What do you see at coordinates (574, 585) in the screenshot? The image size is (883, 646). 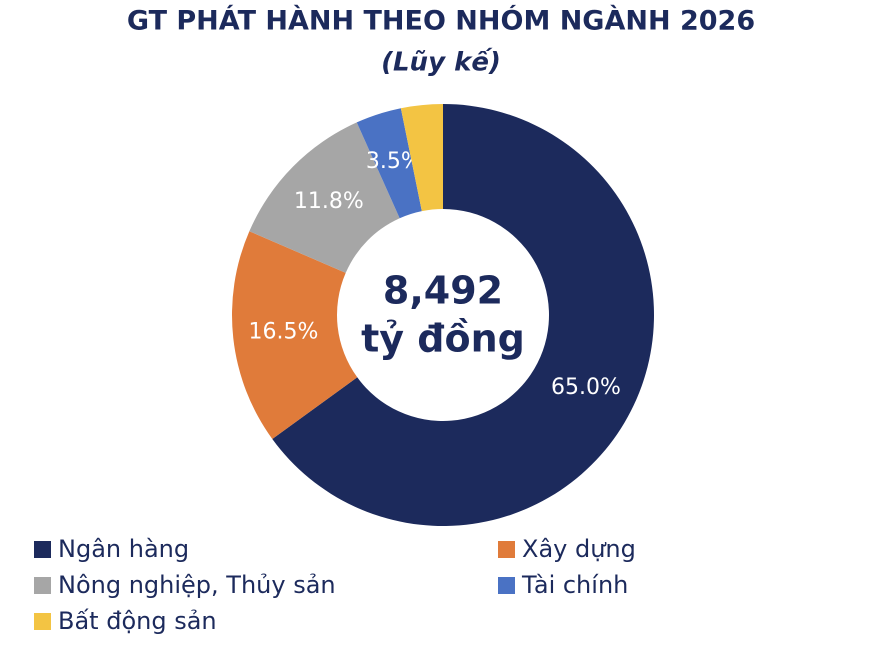 I see `legend-label: Tài chính` at bounding box center [574, 585].